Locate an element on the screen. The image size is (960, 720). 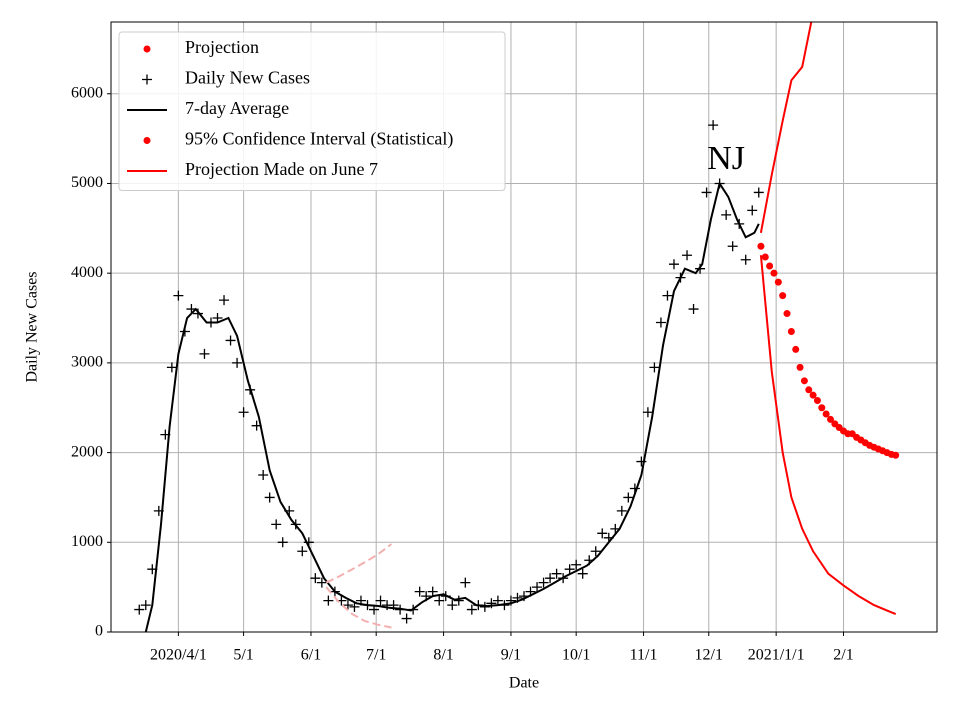
x-tick-label: 10/1 is located at coordinates (576, 655).